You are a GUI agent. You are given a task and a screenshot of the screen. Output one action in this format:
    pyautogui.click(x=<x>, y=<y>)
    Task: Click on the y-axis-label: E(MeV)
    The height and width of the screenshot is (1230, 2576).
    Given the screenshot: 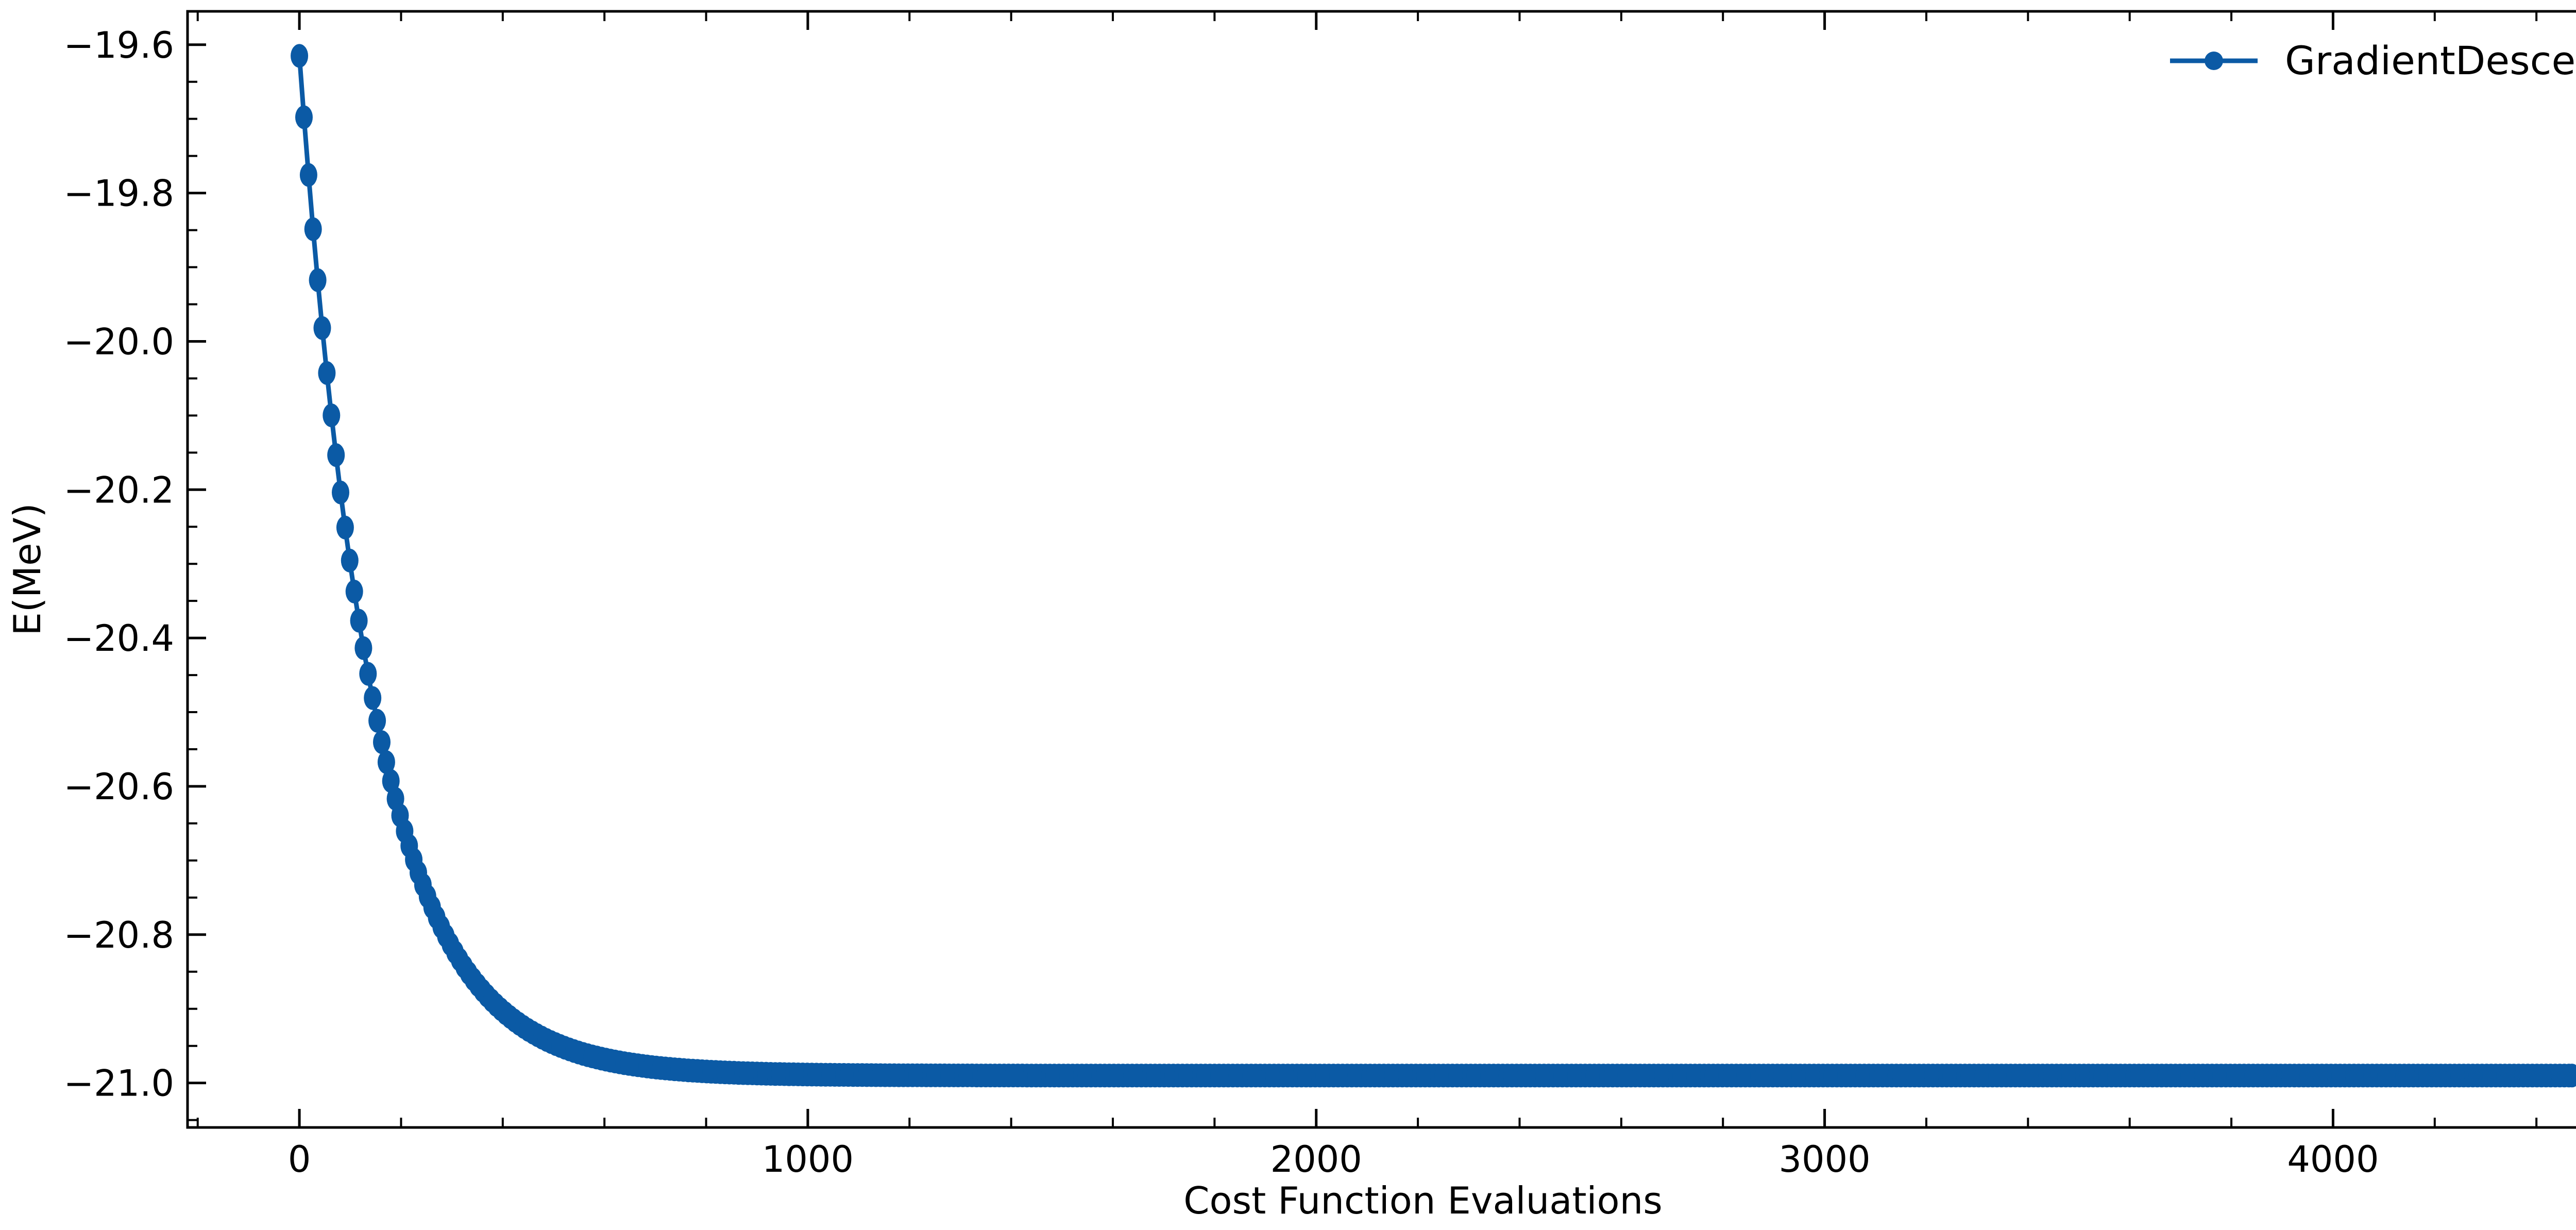 What is the action you would take?
    pyautogui.click(x=27, y=569)
    